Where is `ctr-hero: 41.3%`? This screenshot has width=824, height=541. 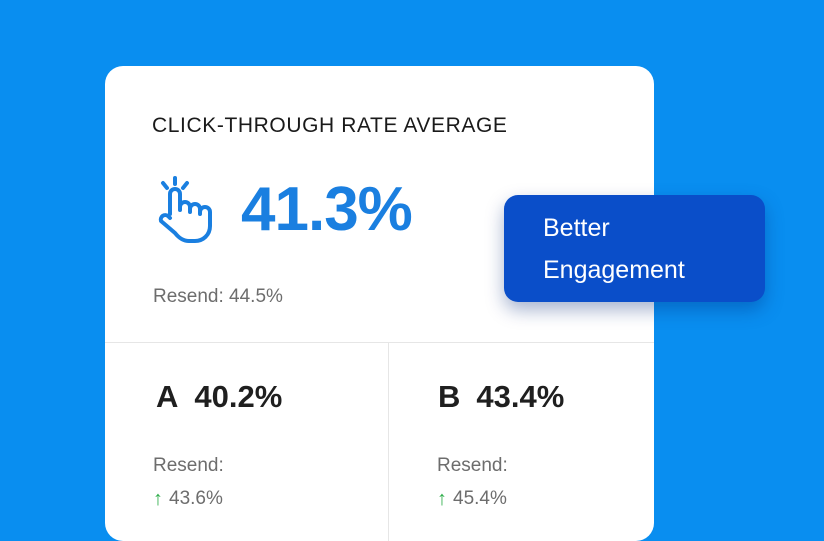
ctr-hero: 41.3% is located at coordinates (284, 209).